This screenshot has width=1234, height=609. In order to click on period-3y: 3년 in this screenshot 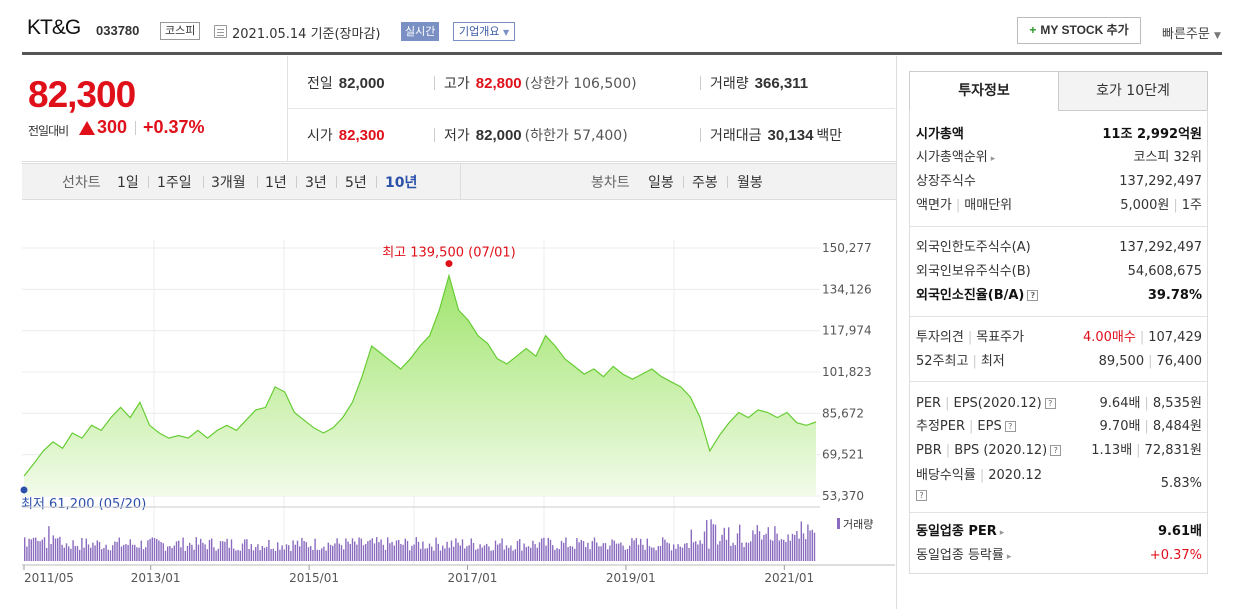, I will do `click(316, 183)`.